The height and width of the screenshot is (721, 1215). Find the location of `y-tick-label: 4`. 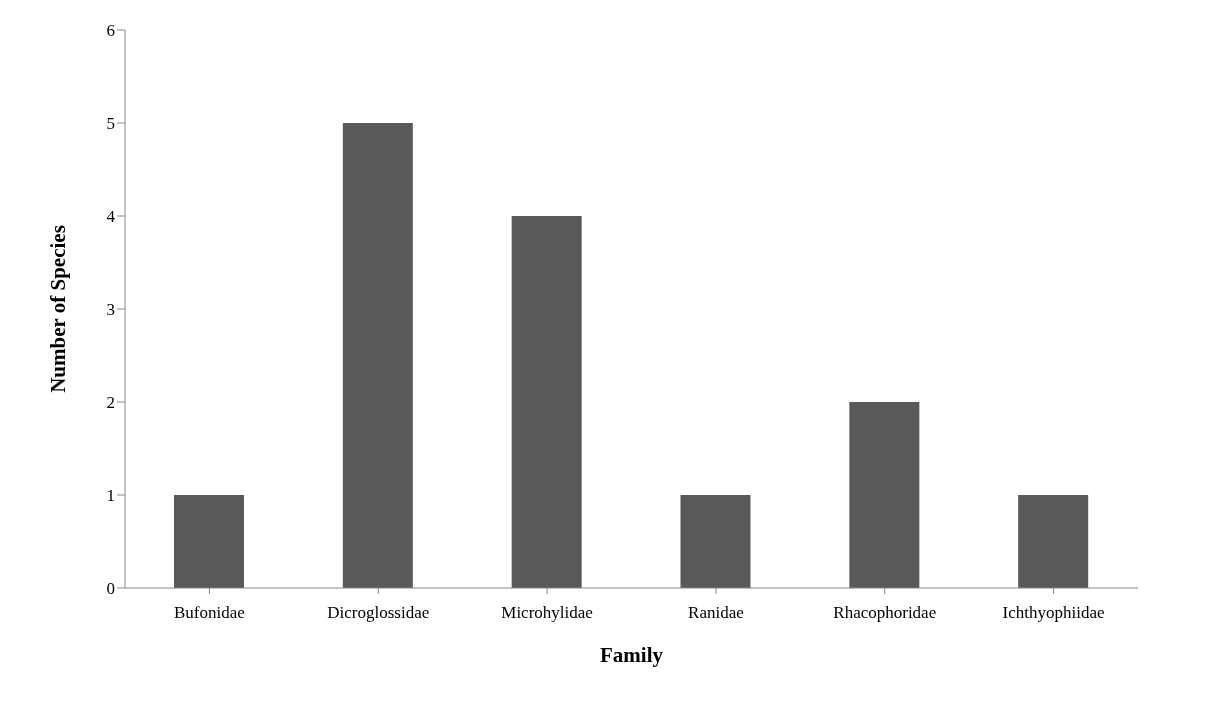

y-tick-label: 4 is located at coordinates (111, 217).